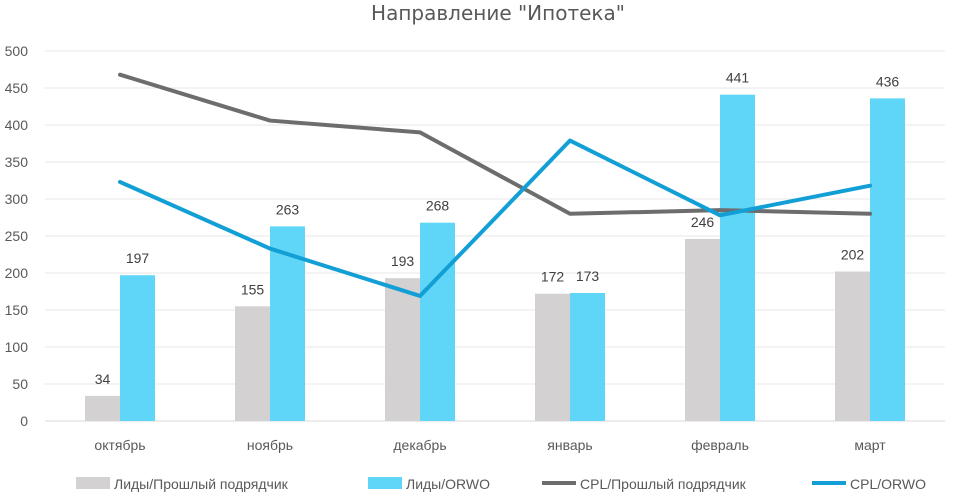 Image resolution: width=956 pixels, height=493 pixels. What do you see at coordinates (253, 289) in the screenshot?
I see `data-label: 155` at bounding box center [253, 289].